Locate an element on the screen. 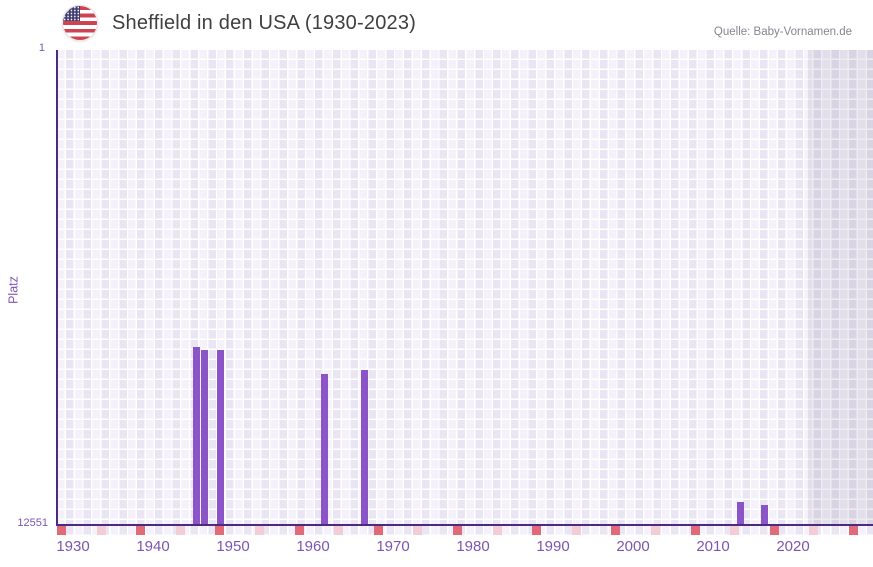  x-axis-bottom-strip is located at coordinates (465, 530).